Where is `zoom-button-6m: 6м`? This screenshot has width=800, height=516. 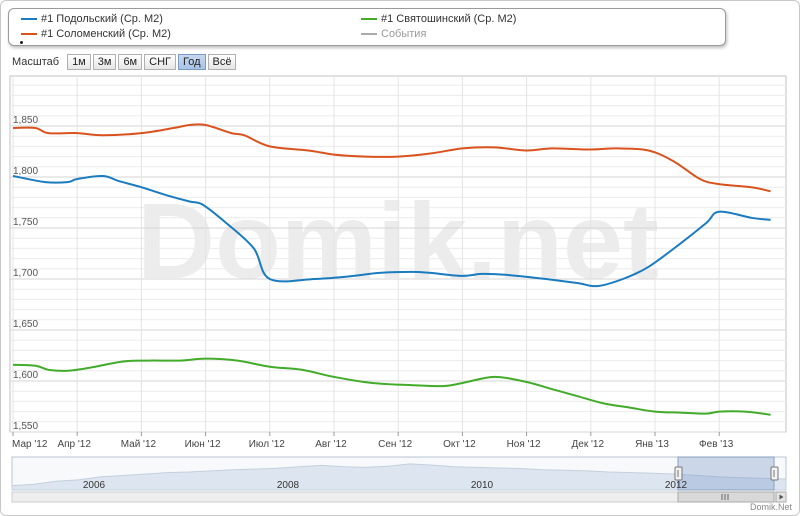 zoom-button-6m: 6м is located at coordinates (130, 62).